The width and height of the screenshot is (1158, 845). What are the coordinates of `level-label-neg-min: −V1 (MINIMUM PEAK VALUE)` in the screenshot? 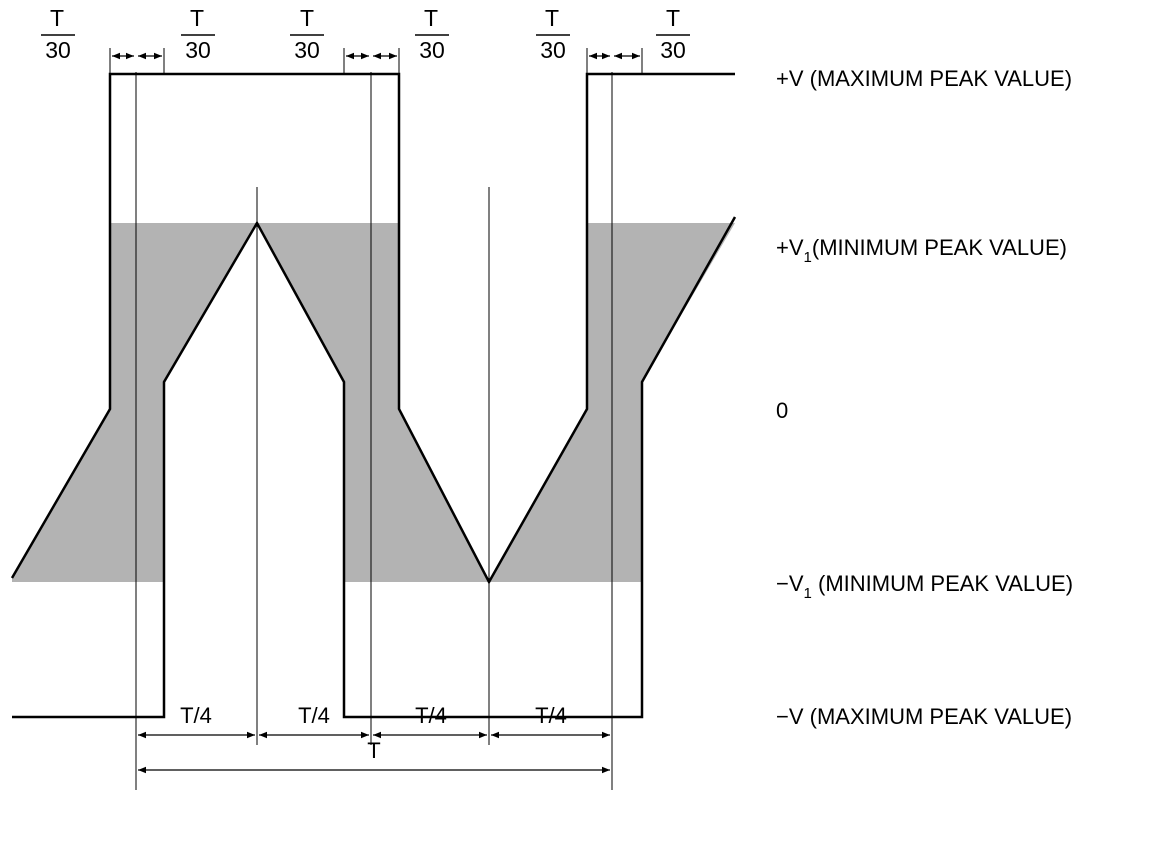 It's located at (924, 586).